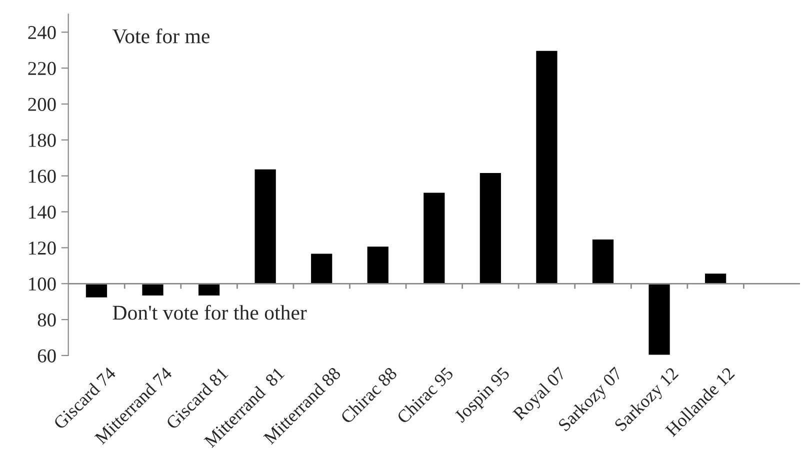 The height and width of the screenshot is (474, 804). What do you see at coordinates (42, 212) in the screenshot?
I see `y-tick-label: 140` at bounding box center [42, 212].